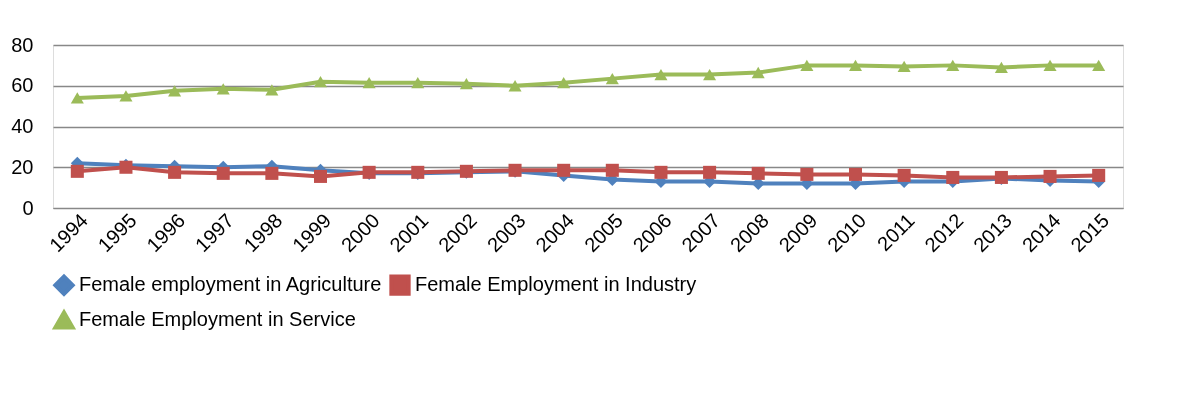 The width and height of the screenshot is (1185, 400). What do you see at coordinates (22, 85) in the screenshot?
I see `y-tick-label: 60` at bounding box center [22, 85].